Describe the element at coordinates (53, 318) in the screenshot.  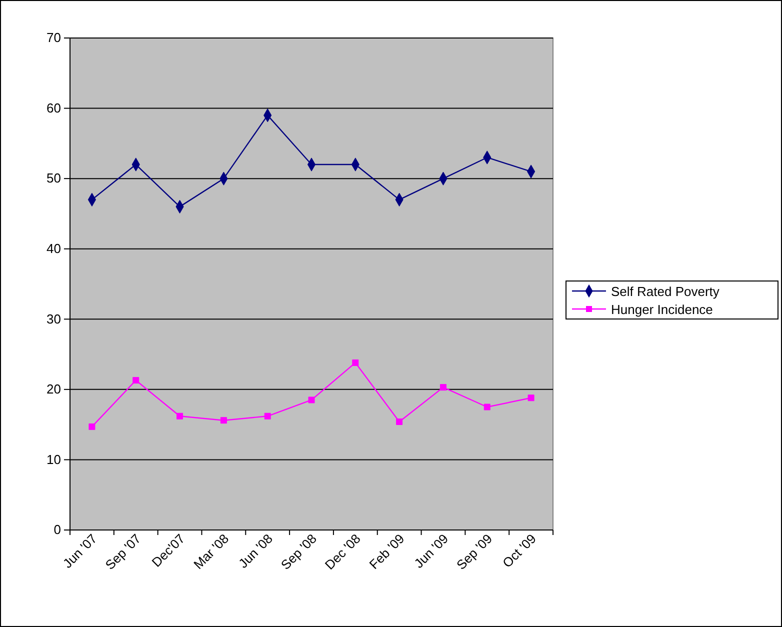
I see `y-tick-label: 30` at that location.